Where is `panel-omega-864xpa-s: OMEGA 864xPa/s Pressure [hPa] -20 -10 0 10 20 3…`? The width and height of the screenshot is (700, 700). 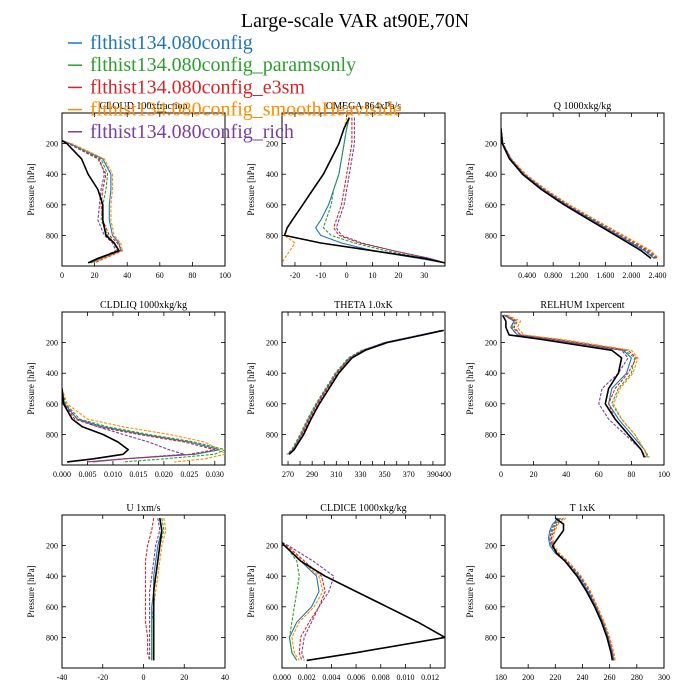 panel-omega-864xpa-s: OMEGA 864xPa/s Pressure [hPa] -20 -10 0 10 20 3… is located at coordinates (346, 190).